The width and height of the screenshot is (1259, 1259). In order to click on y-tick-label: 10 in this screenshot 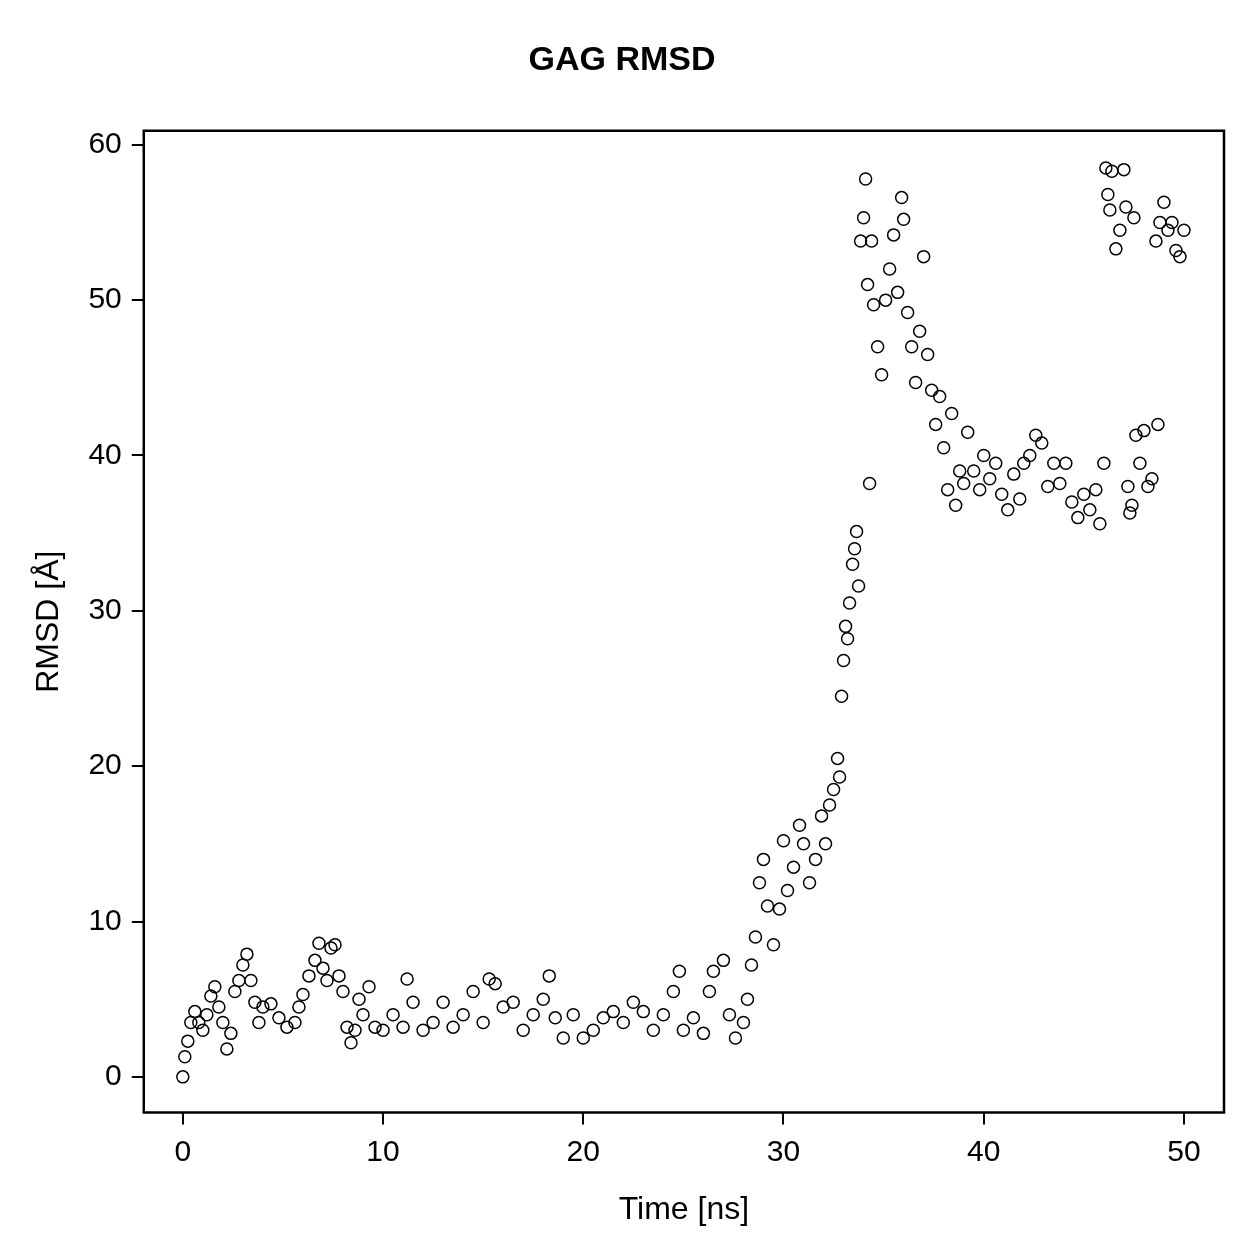, I will do `click(105, 919)`.